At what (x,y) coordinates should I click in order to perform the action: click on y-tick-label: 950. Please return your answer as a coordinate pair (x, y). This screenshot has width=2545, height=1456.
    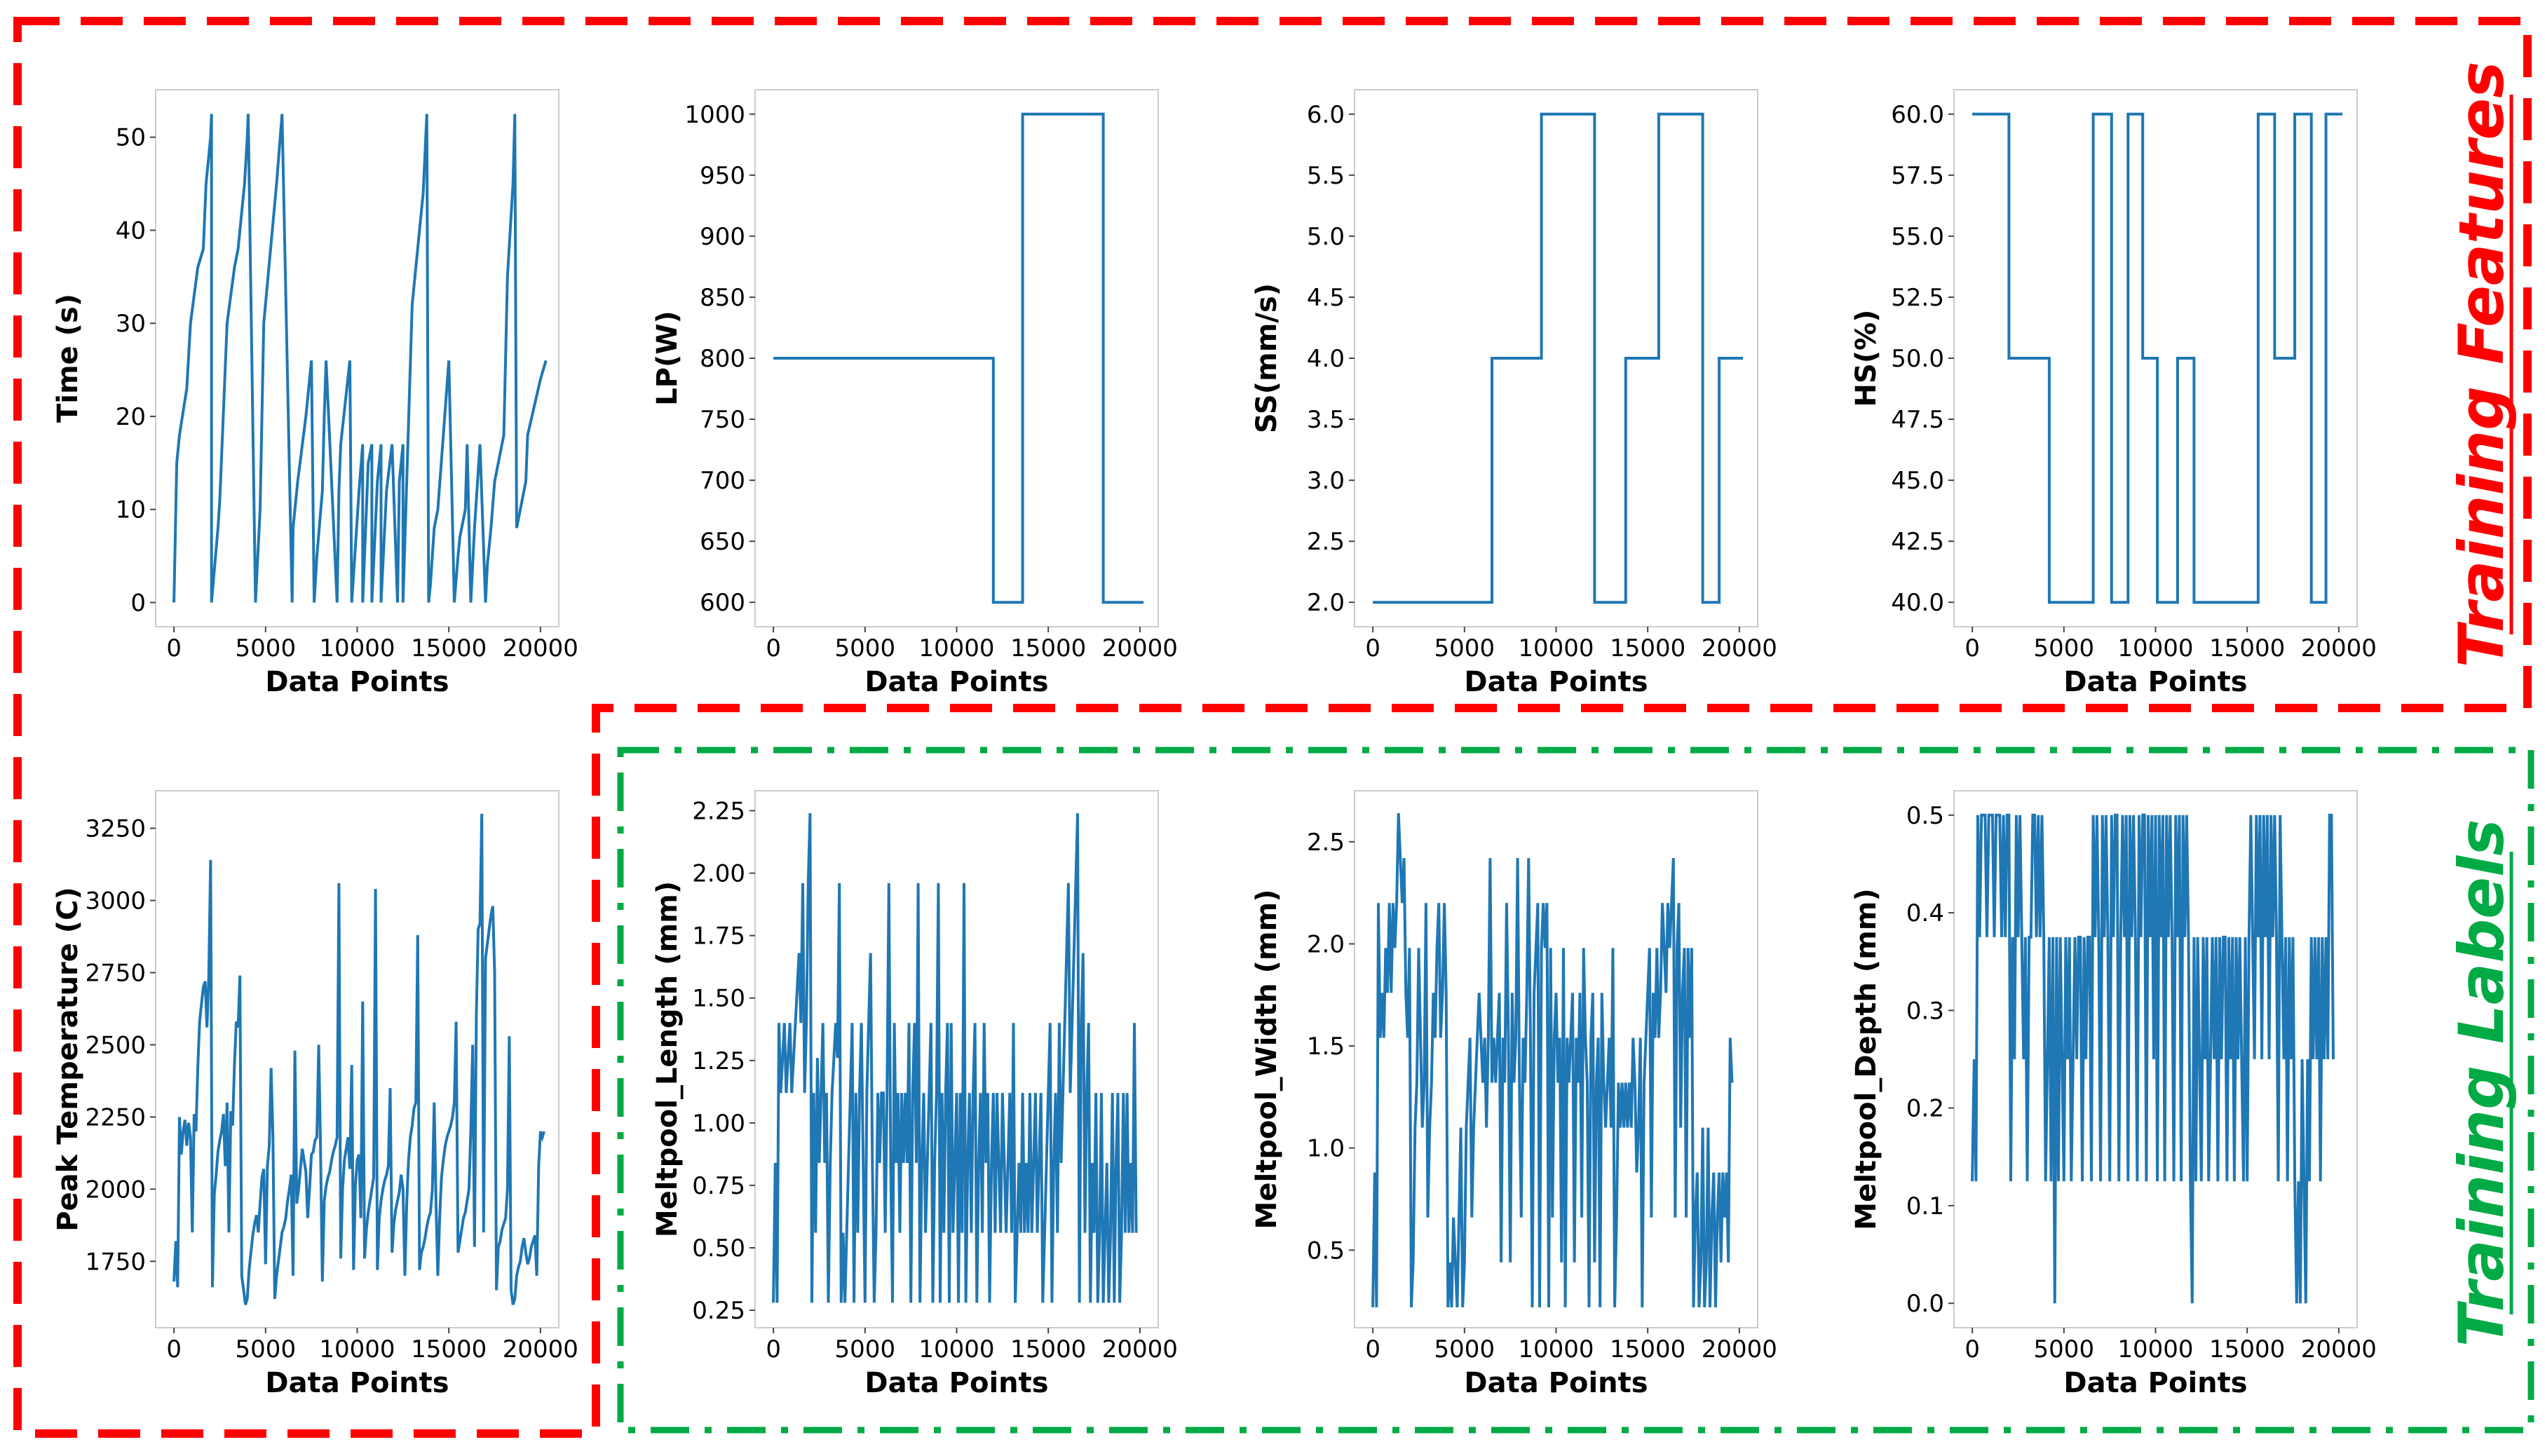
    Looking at the image, I should click on (722, 176).